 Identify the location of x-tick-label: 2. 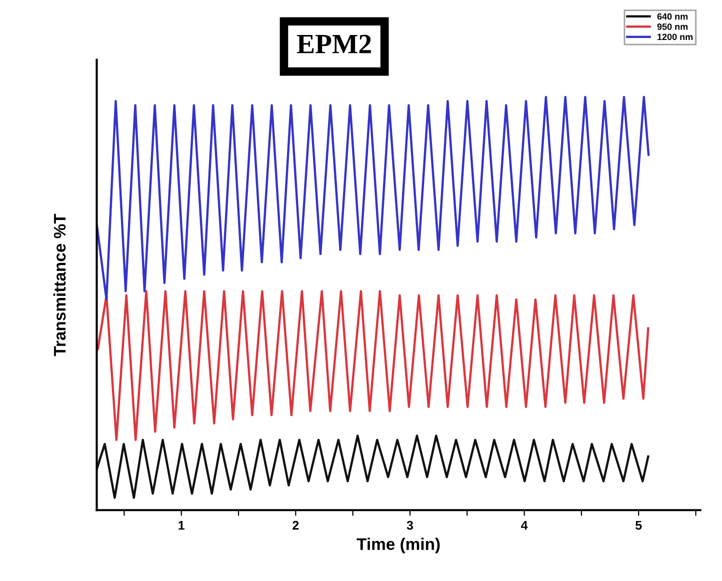
(295, 525).